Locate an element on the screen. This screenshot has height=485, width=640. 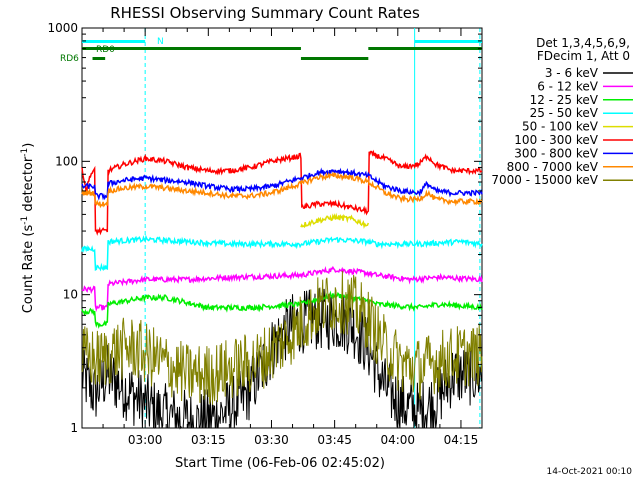
legend-label-5: 50 - 100 keV is located at coordinates (560, 127).